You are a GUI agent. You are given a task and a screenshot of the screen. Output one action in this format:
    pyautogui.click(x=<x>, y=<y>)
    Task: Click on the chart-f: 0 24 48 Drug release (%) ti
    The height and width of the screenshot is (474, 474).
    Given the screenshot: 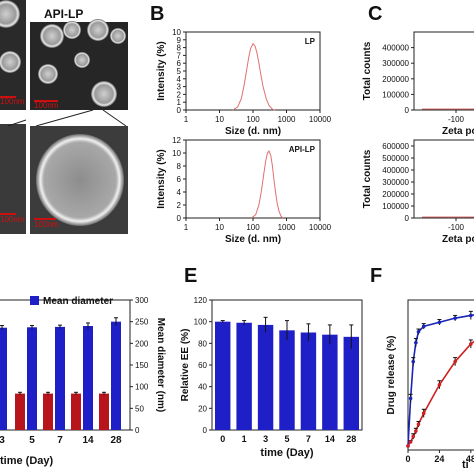 What is the action you would take?
    pyautogui.click(x=430, y=385)
    